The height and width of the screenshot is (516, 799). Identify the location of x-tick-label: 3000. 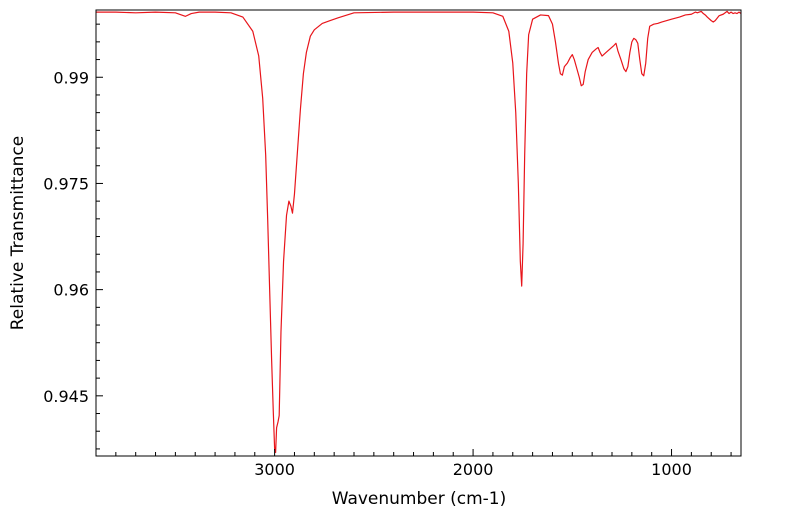
(274, 469).